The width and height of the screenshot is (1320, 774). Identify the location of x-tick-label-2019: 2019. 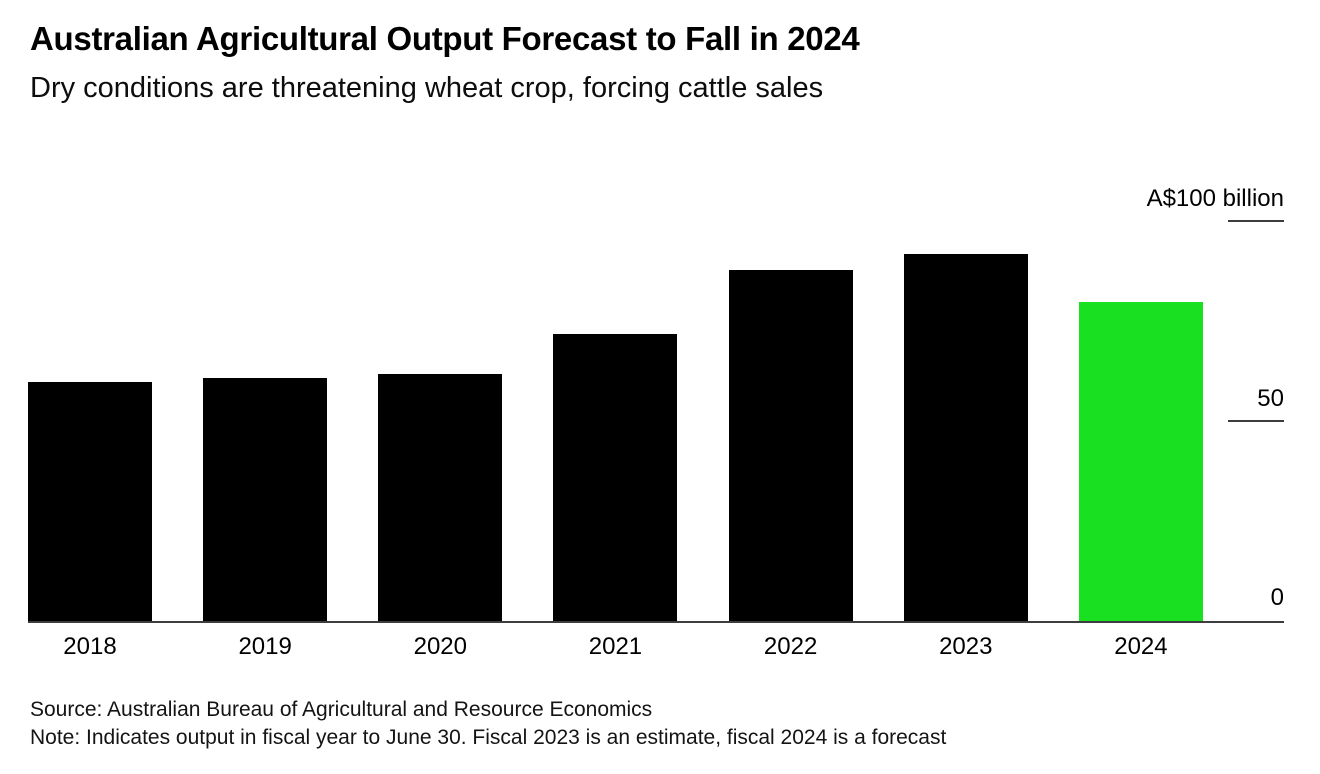
(265, 646).